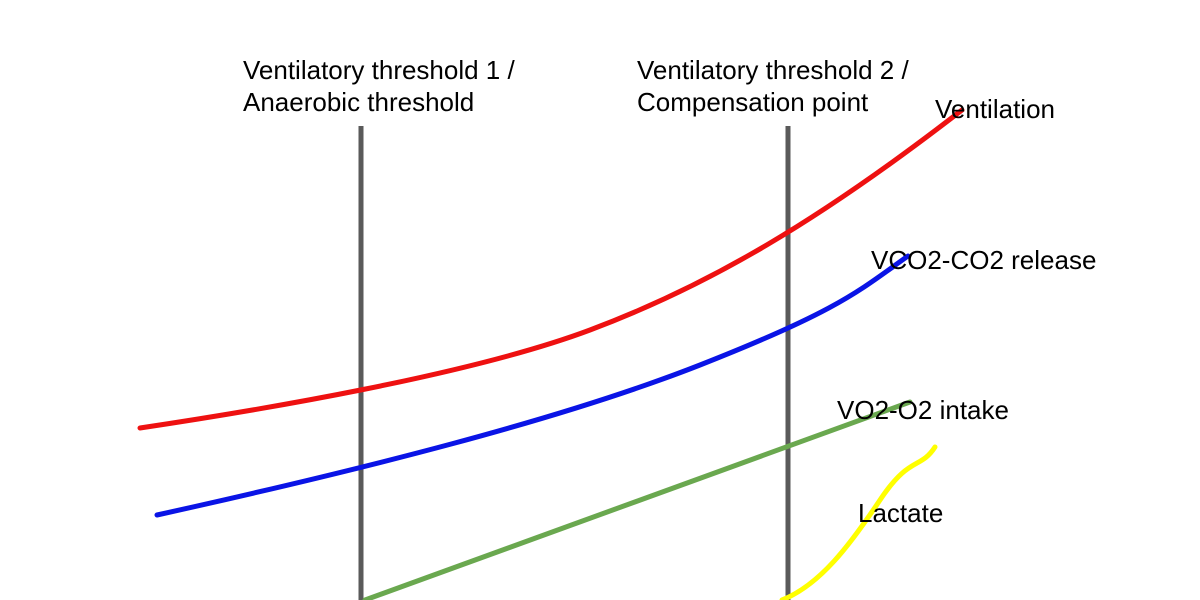  I want to click on threshold-1-label-second: Anaerobic threshold, so click(358, 102).